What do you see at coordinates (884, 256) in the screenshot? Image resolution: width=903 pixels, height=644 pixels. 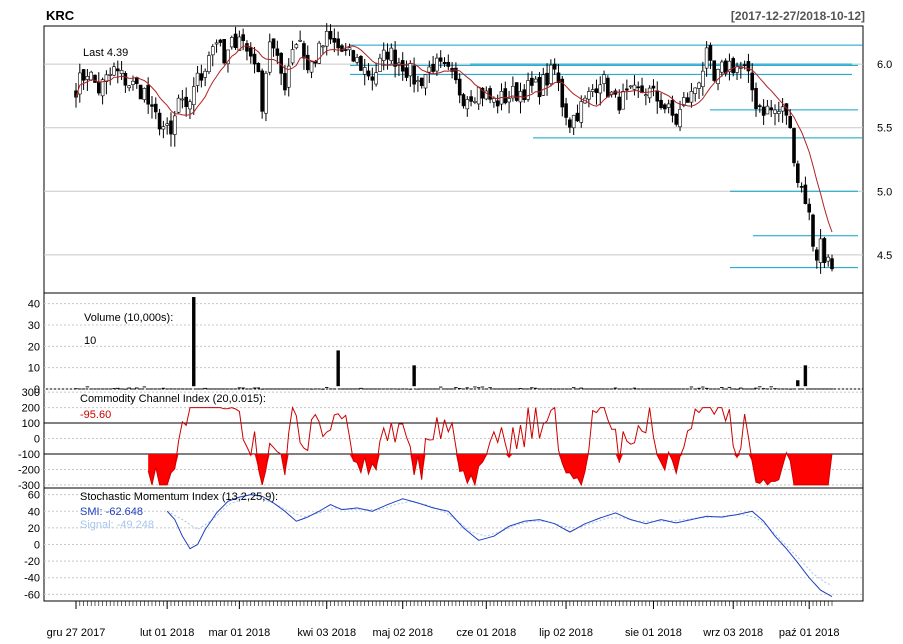 I see `price-y-tick-label: 4.5` at bounding box center [884, 256].